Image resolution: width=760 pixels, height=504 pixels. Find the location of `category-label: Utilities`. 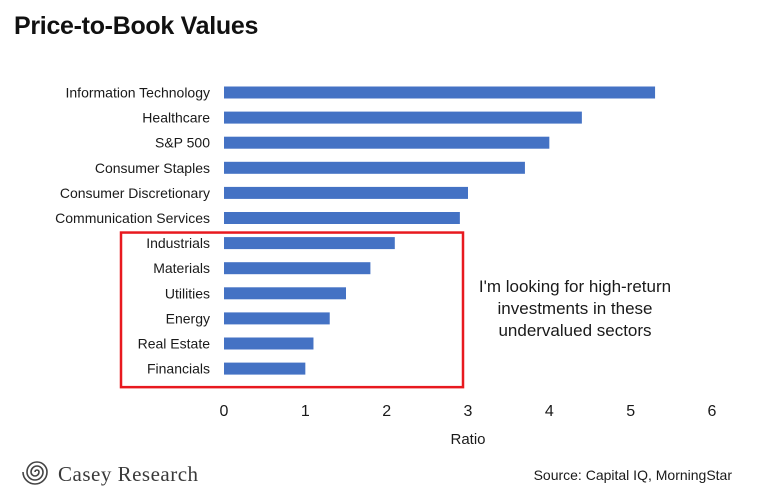

category-label: Utilities is located at coordinates (187, 293).